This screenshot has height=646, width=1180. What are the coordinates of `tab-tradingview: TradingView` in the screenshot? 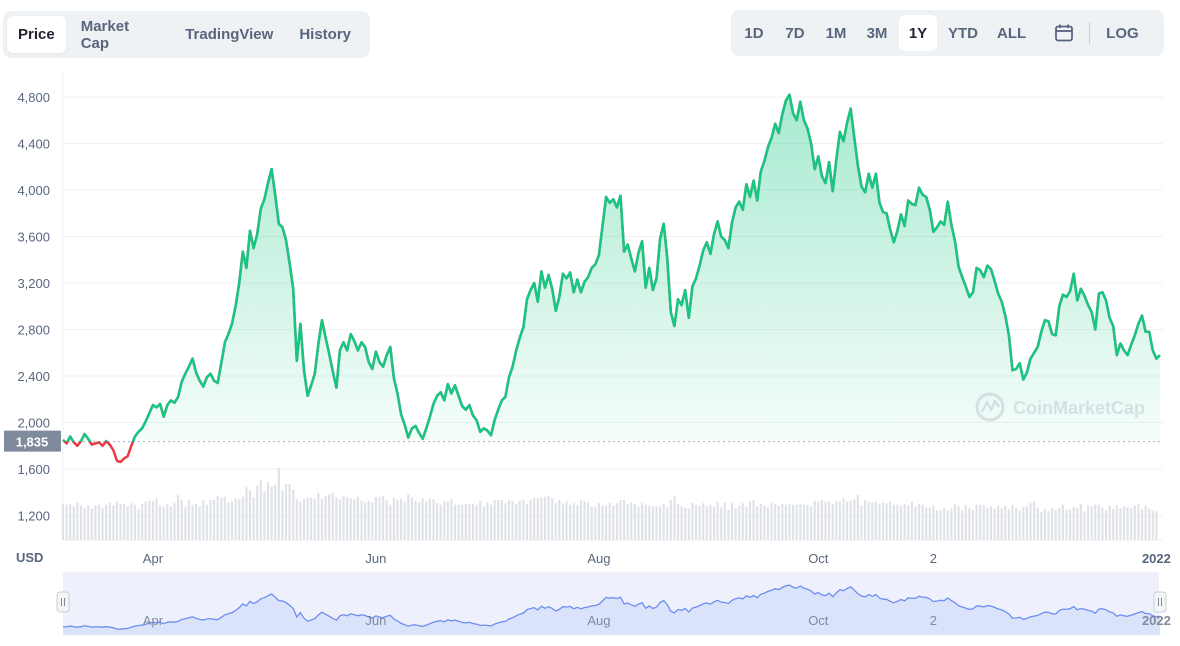 It's located at (229, 34).